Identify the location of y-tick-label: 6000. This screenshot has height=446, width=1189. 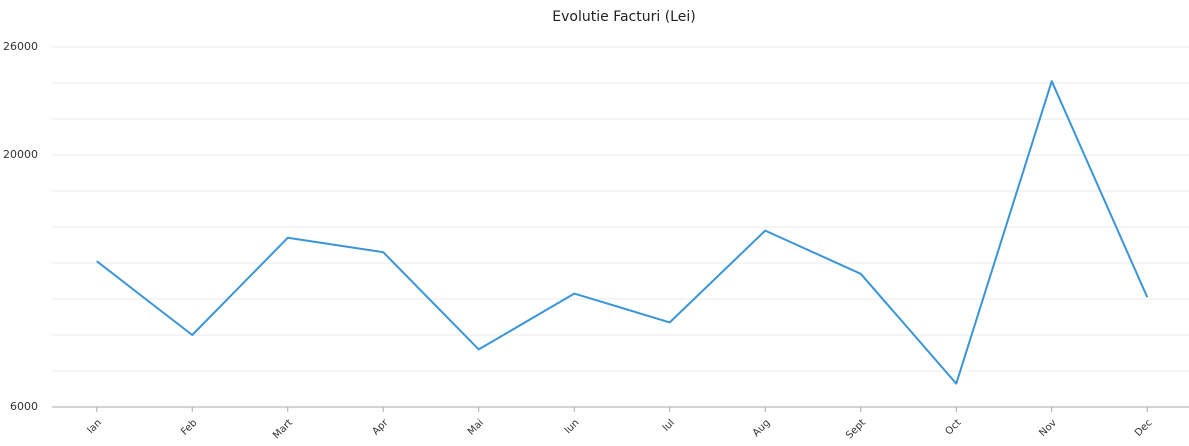
(24, 406).